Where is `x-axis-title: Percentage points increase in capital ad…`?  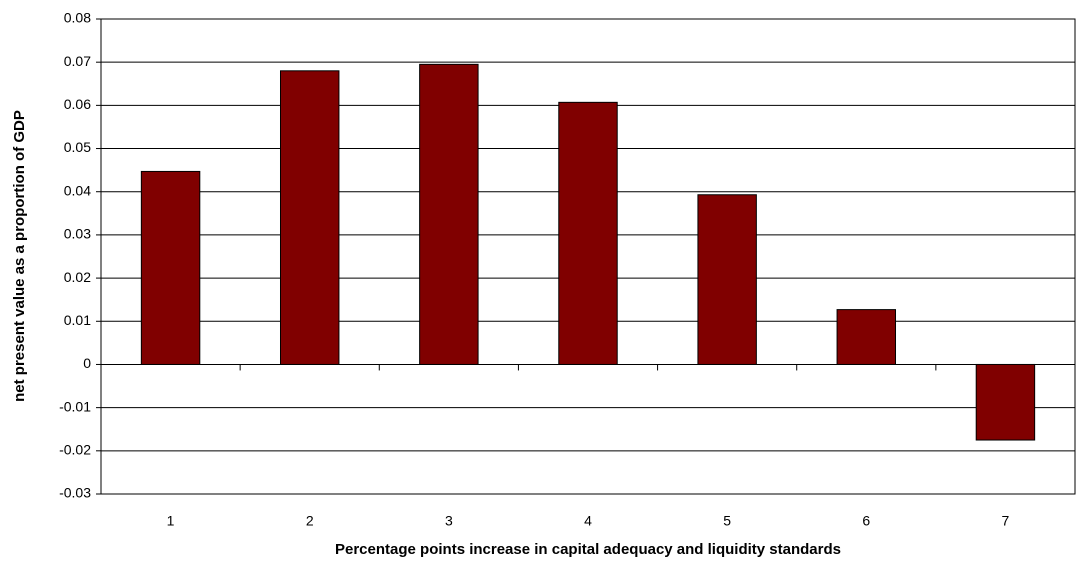
x-axis-title: Percentage points increase in capital ad… is located at coordinates (588, 549).